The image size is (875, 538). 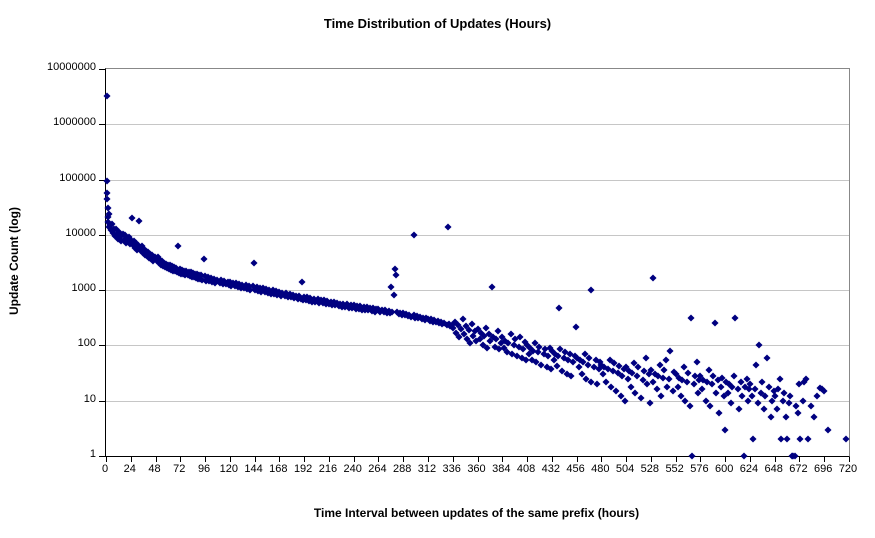 I want to click on x-tick-label: 312, so click(x=427, y=469).